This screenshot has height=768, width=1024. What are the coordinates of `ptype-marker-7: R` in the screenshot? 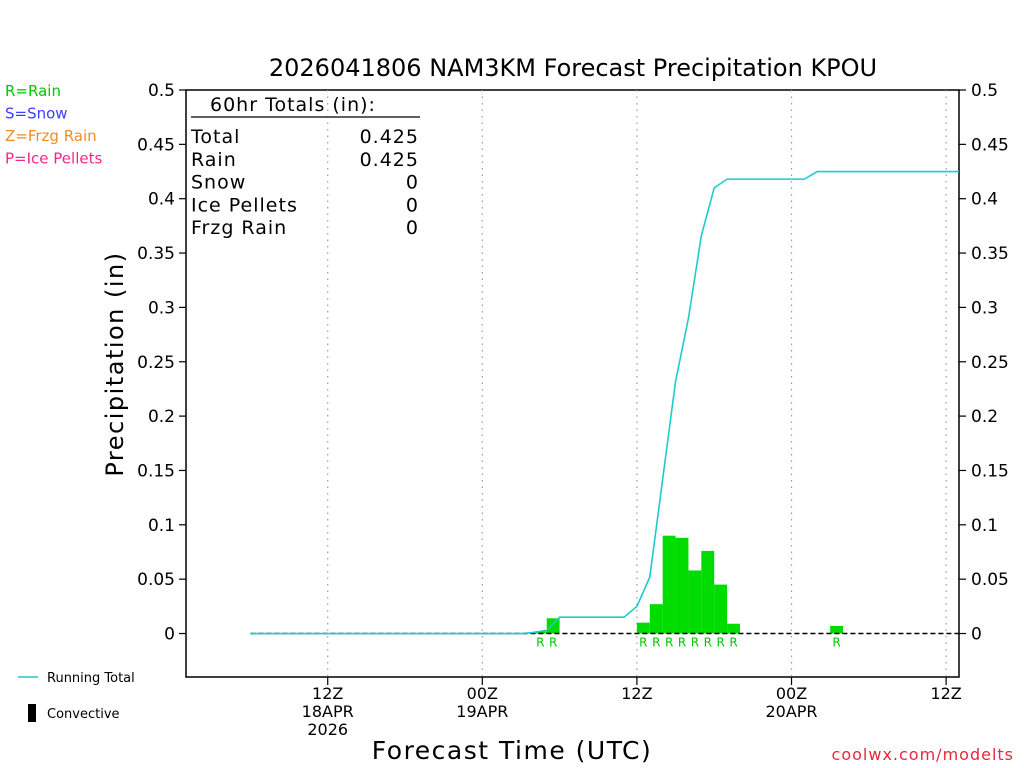 It's located at (708, 643).